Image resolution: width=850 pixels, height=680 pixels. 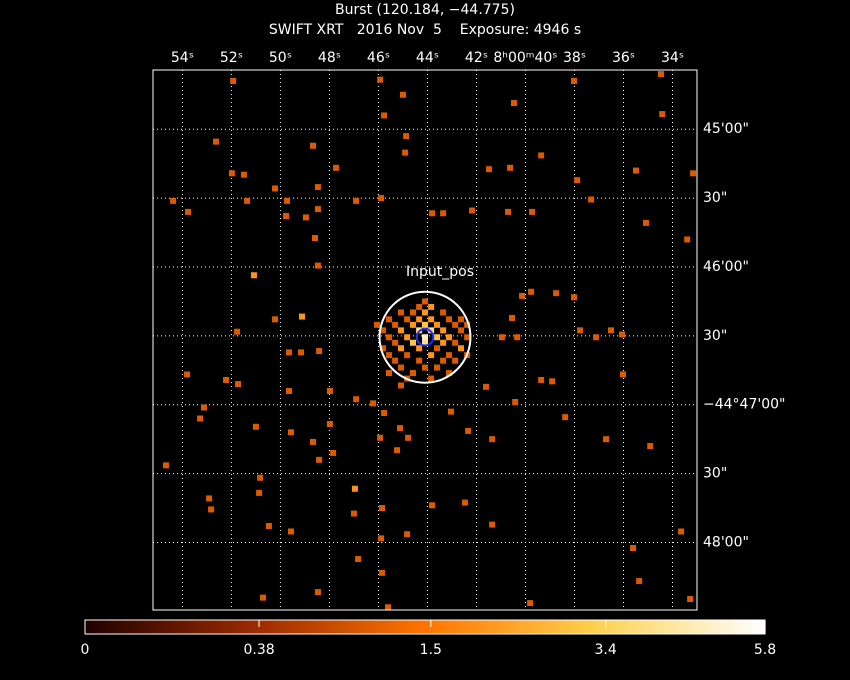 I want to click on y-tick-label: 30", so click(x=715, y=198).